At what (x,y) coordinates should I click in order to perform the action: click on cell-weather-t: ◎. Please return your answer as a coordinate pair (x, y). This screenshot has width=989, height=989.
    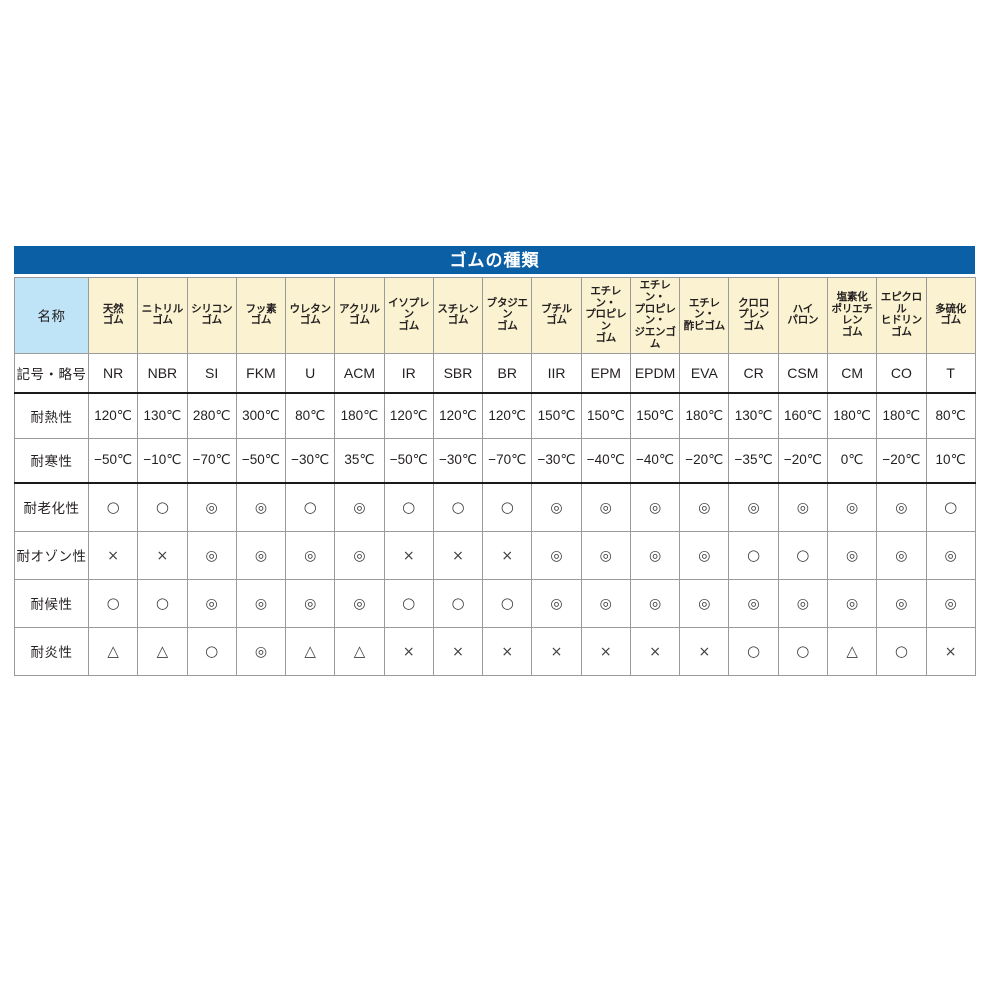
    Looking at the image, I should click on (950, 603).